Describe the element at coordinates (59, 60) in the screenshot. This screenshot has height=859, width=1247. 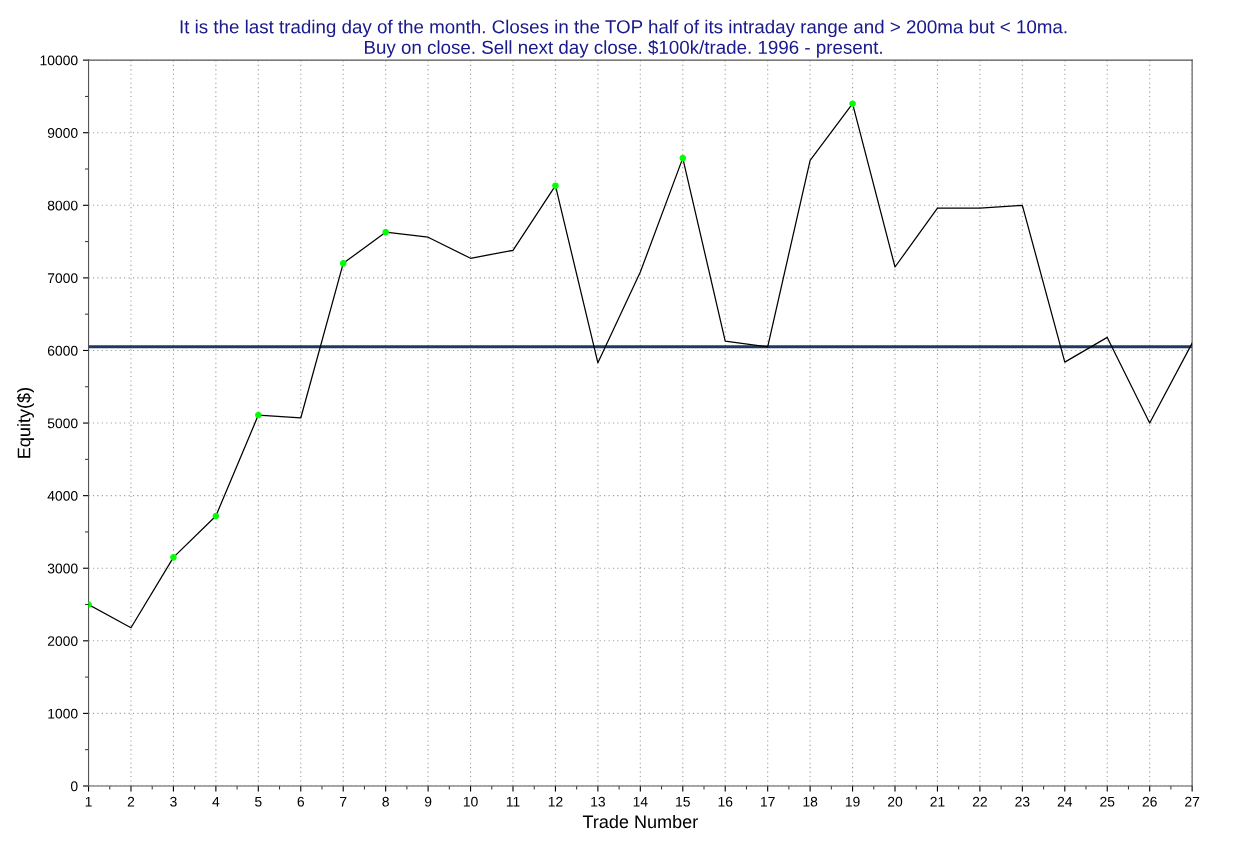
I see `y-tick-label: 10000` at that location.